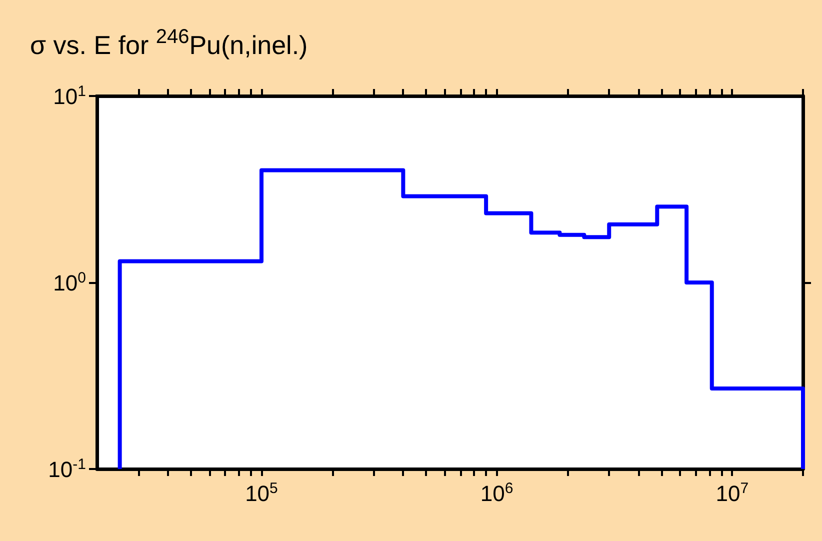 This screenshot has height=541, width=822. I want to click on y-tick-label: 10$^{1}$, so click(69, 95).